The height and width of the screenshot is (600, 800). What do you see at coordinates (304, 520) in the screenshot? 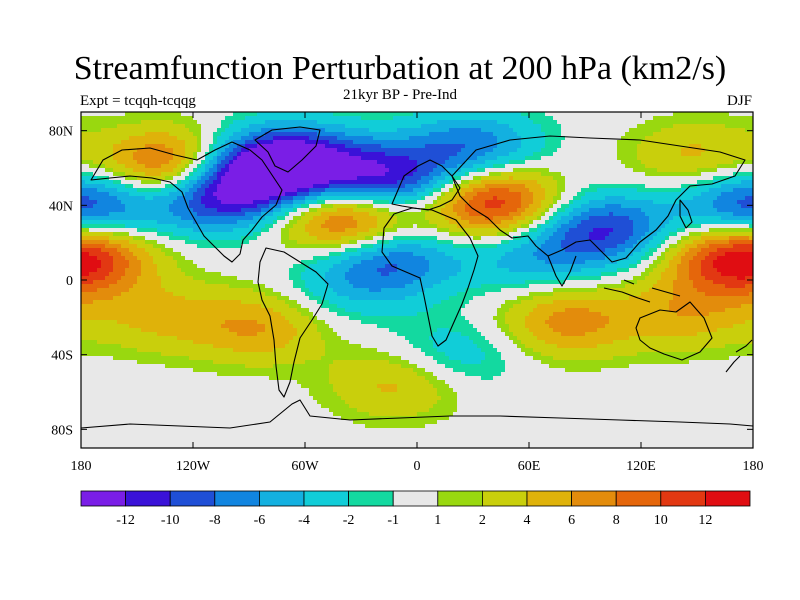
I see `colorbar-label: -4` at bounding box center [304, 520].